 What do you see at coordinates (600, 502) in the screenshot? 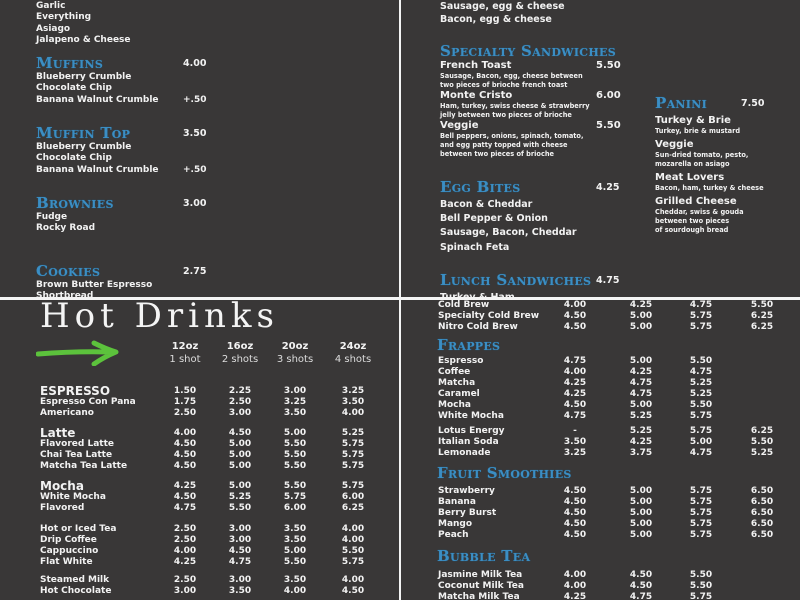
I see `drink-row: Banana 4.50 5.00 5.75 6.50` at bounding box center [600, 502].